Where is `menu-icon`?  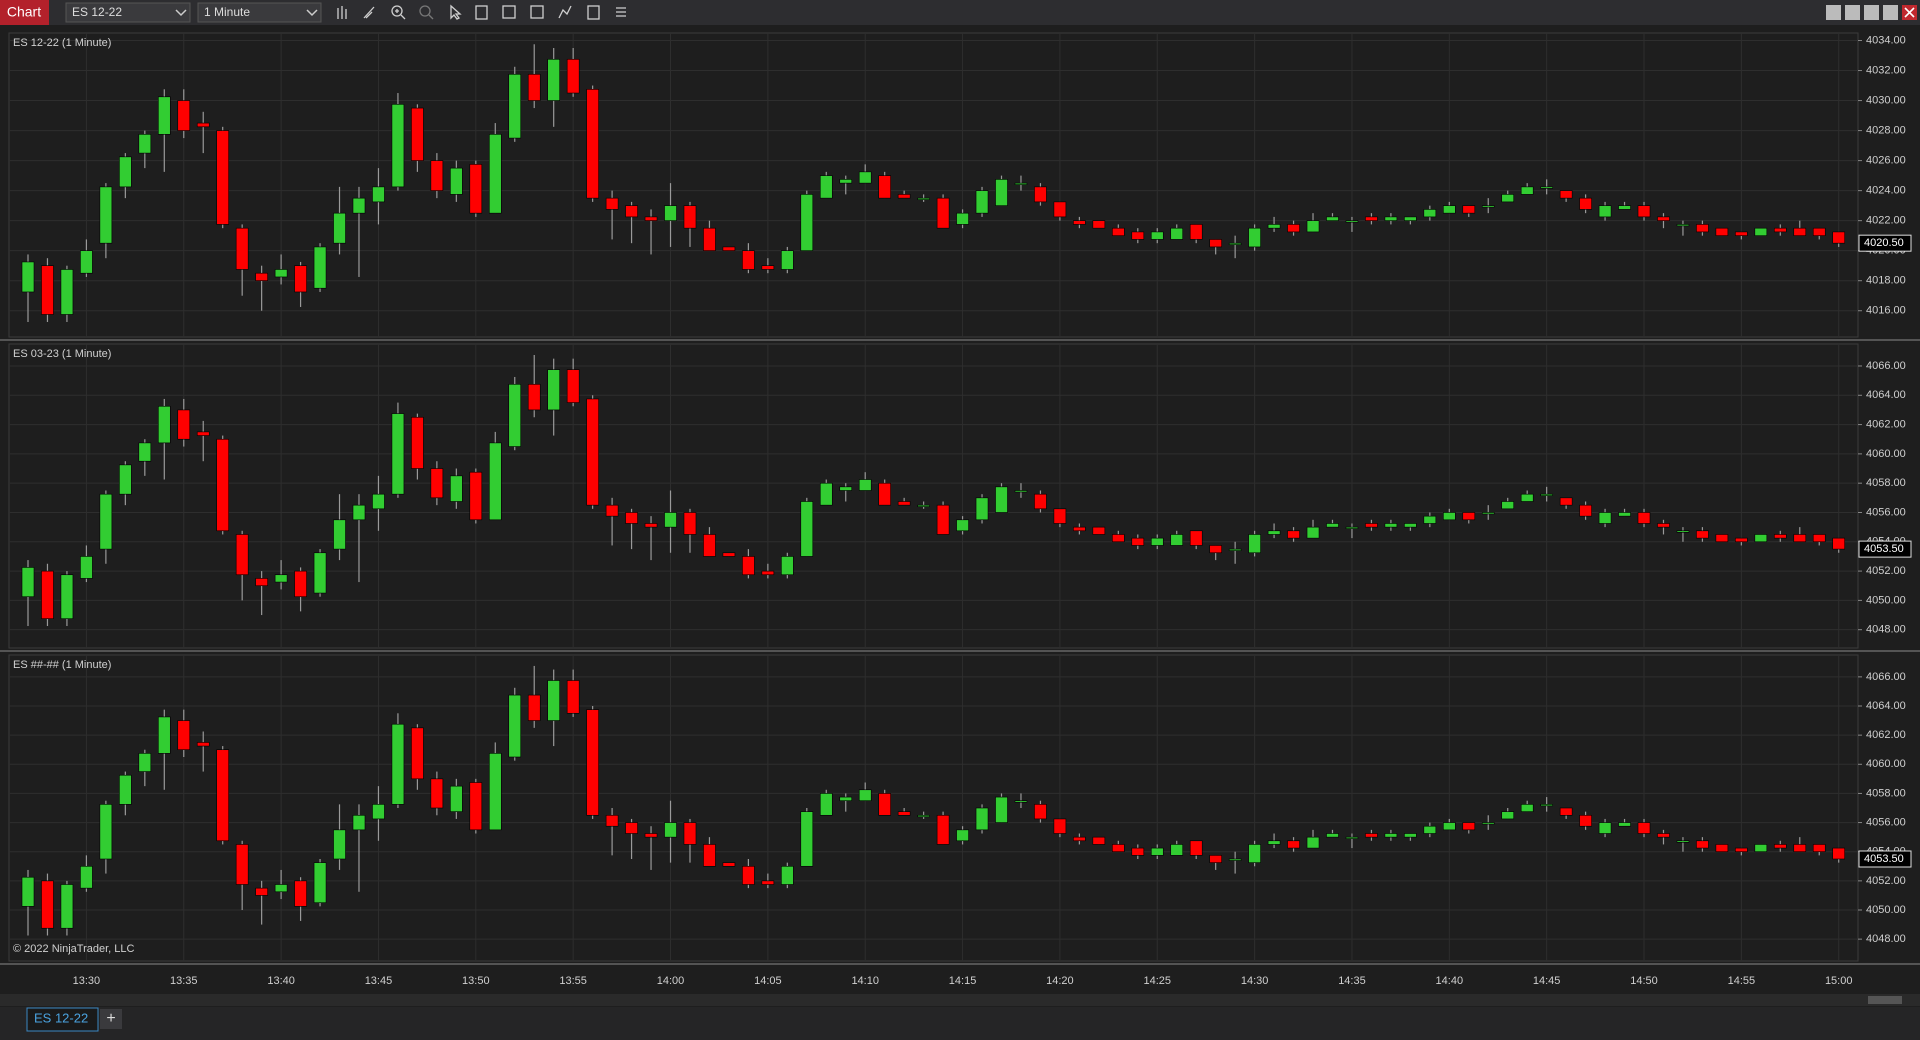 menu-icon is located at coordinates (621, 12).